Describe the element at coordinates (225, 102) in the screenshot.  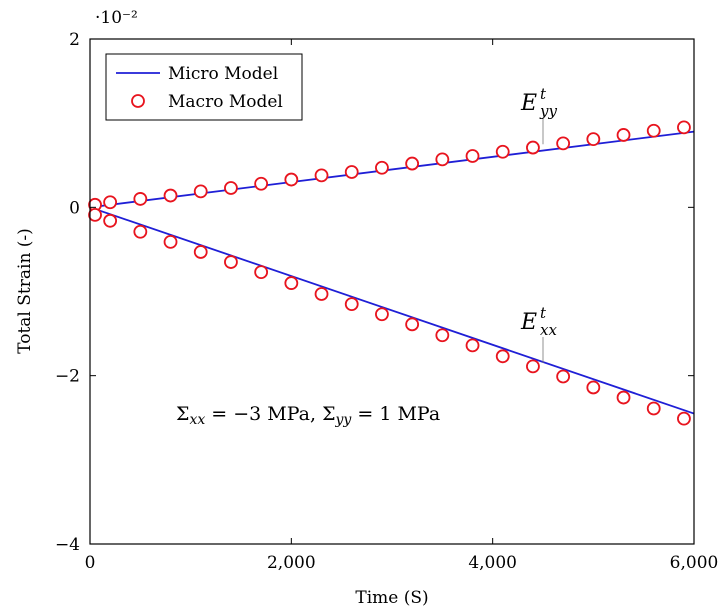
I see `legend-label-macro: Macro Model` at that location.